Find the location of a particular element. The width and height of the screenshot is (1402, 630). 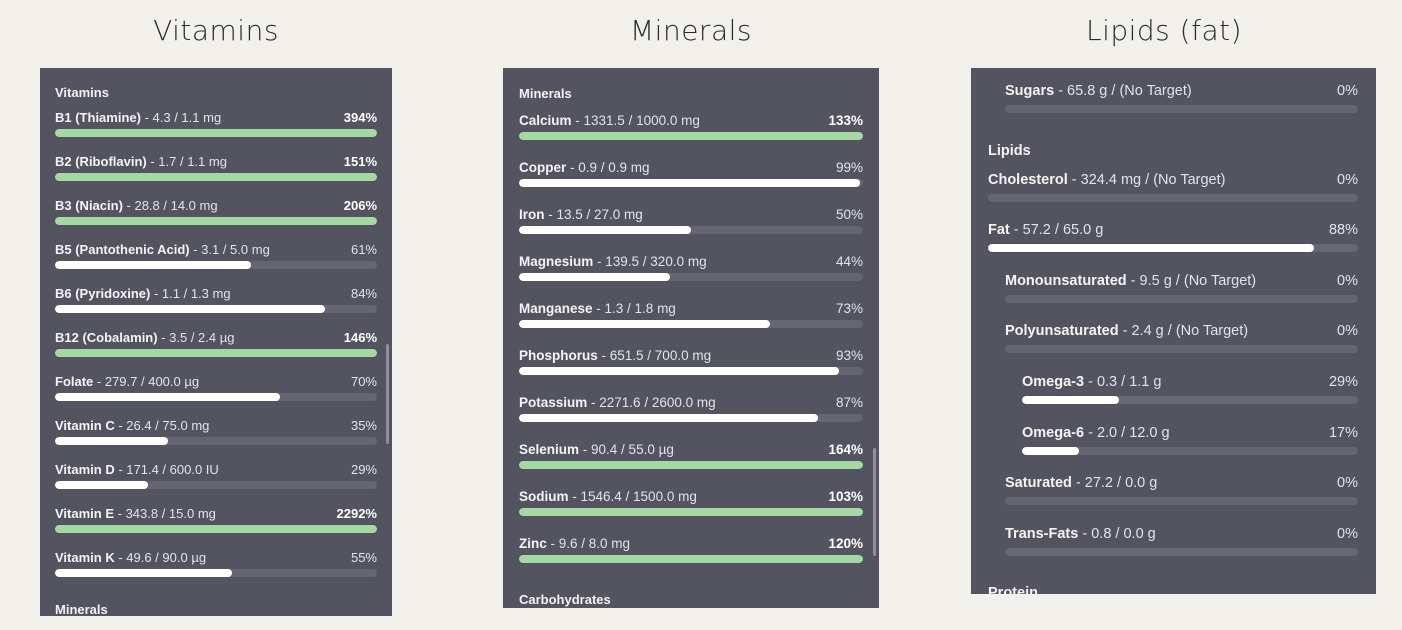

nutrient-amount: - 9.6 / 8.0 mg is located at coordinates (588, 543).